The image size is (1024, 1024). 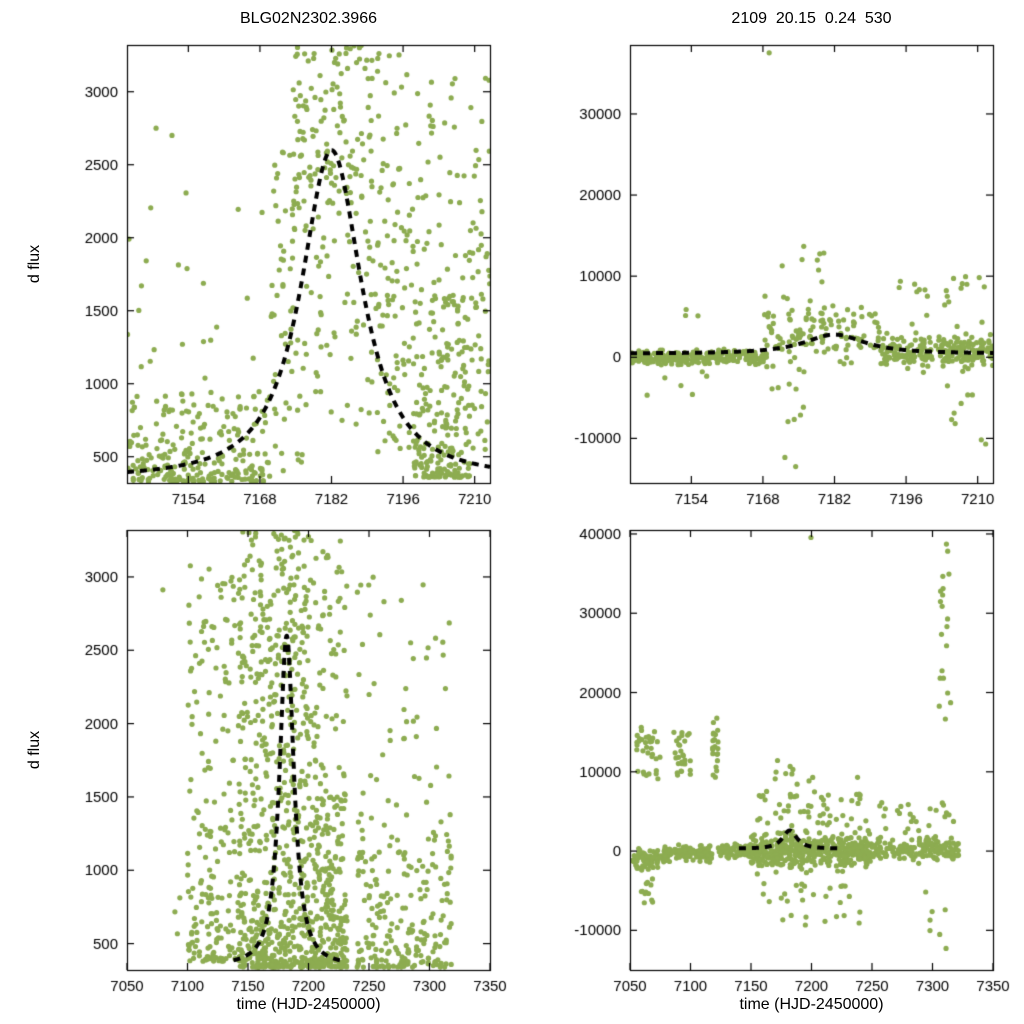 What do you see at coordinates (34, 750) in the screenshot?
I see `y-axis-label-bottom-left: d flux` at bounding box center [34, 750].